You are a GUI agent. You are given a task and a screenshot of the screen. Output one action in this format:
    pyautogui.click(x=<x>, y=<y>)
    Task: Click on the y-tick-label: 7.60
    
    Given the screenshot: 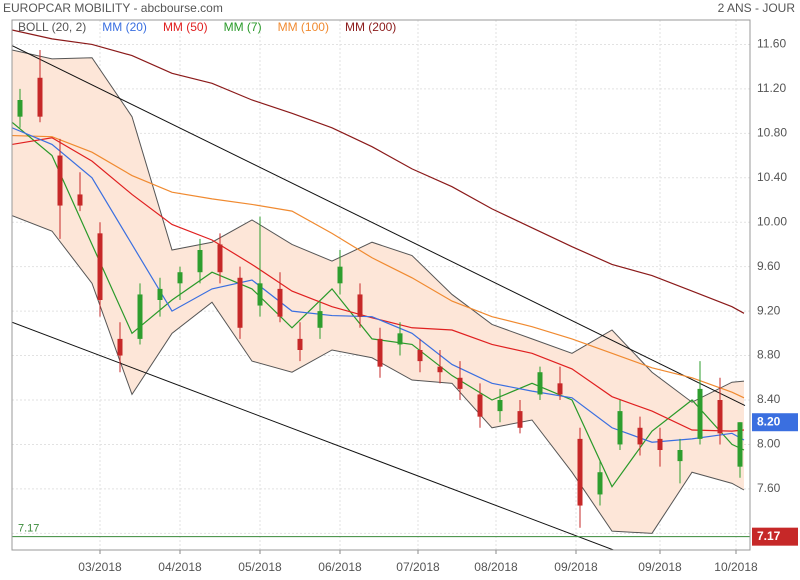 What is the action you would take?
    pyautogui.click(x=769, y=488)
    